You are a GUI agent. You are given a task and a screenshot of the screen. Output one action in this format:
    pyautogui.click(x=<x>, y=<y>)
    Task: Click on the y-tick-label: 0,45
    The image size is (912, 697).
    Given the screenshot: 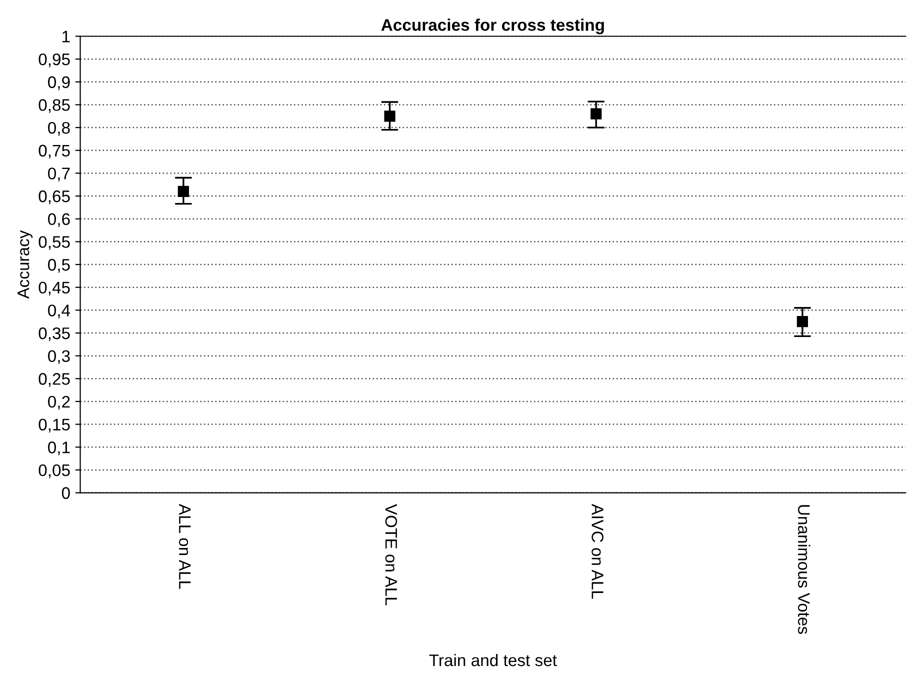 What is the action you would take?
    pyautogui.click(x=54, y=289)
    